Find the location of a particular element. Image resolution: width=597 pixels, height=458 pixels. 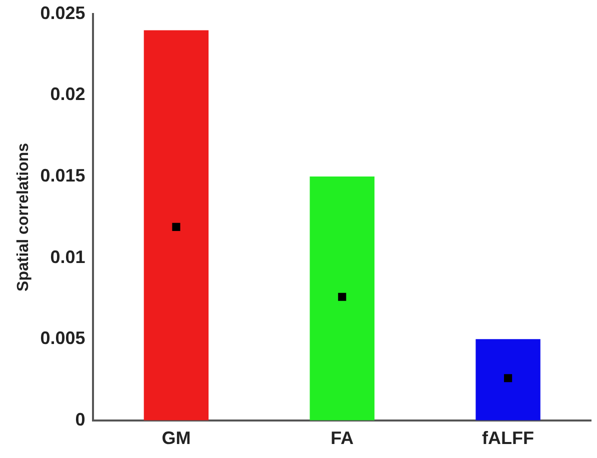

x-tick-label: FA is located at coordinates (342, 438).